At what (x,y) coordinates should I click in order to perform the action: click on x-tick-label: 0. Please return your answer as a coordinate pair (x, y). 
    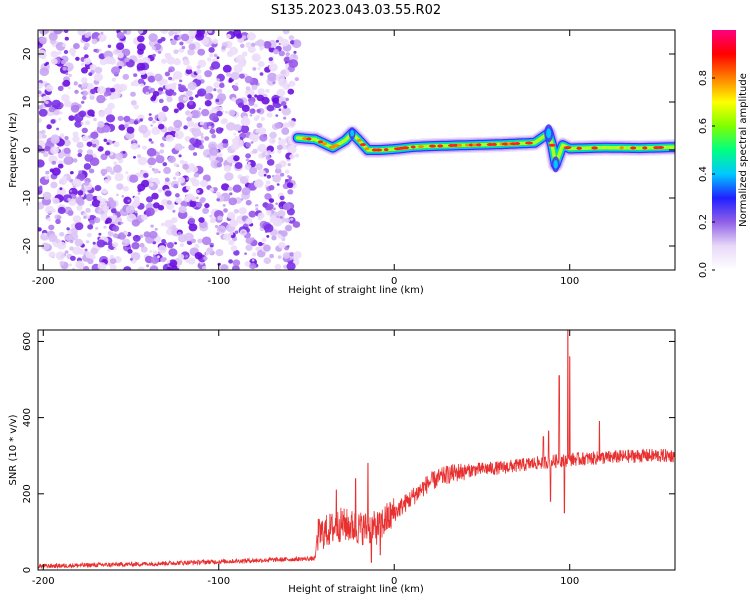
    Looking at the image, I should click on (394, 281).